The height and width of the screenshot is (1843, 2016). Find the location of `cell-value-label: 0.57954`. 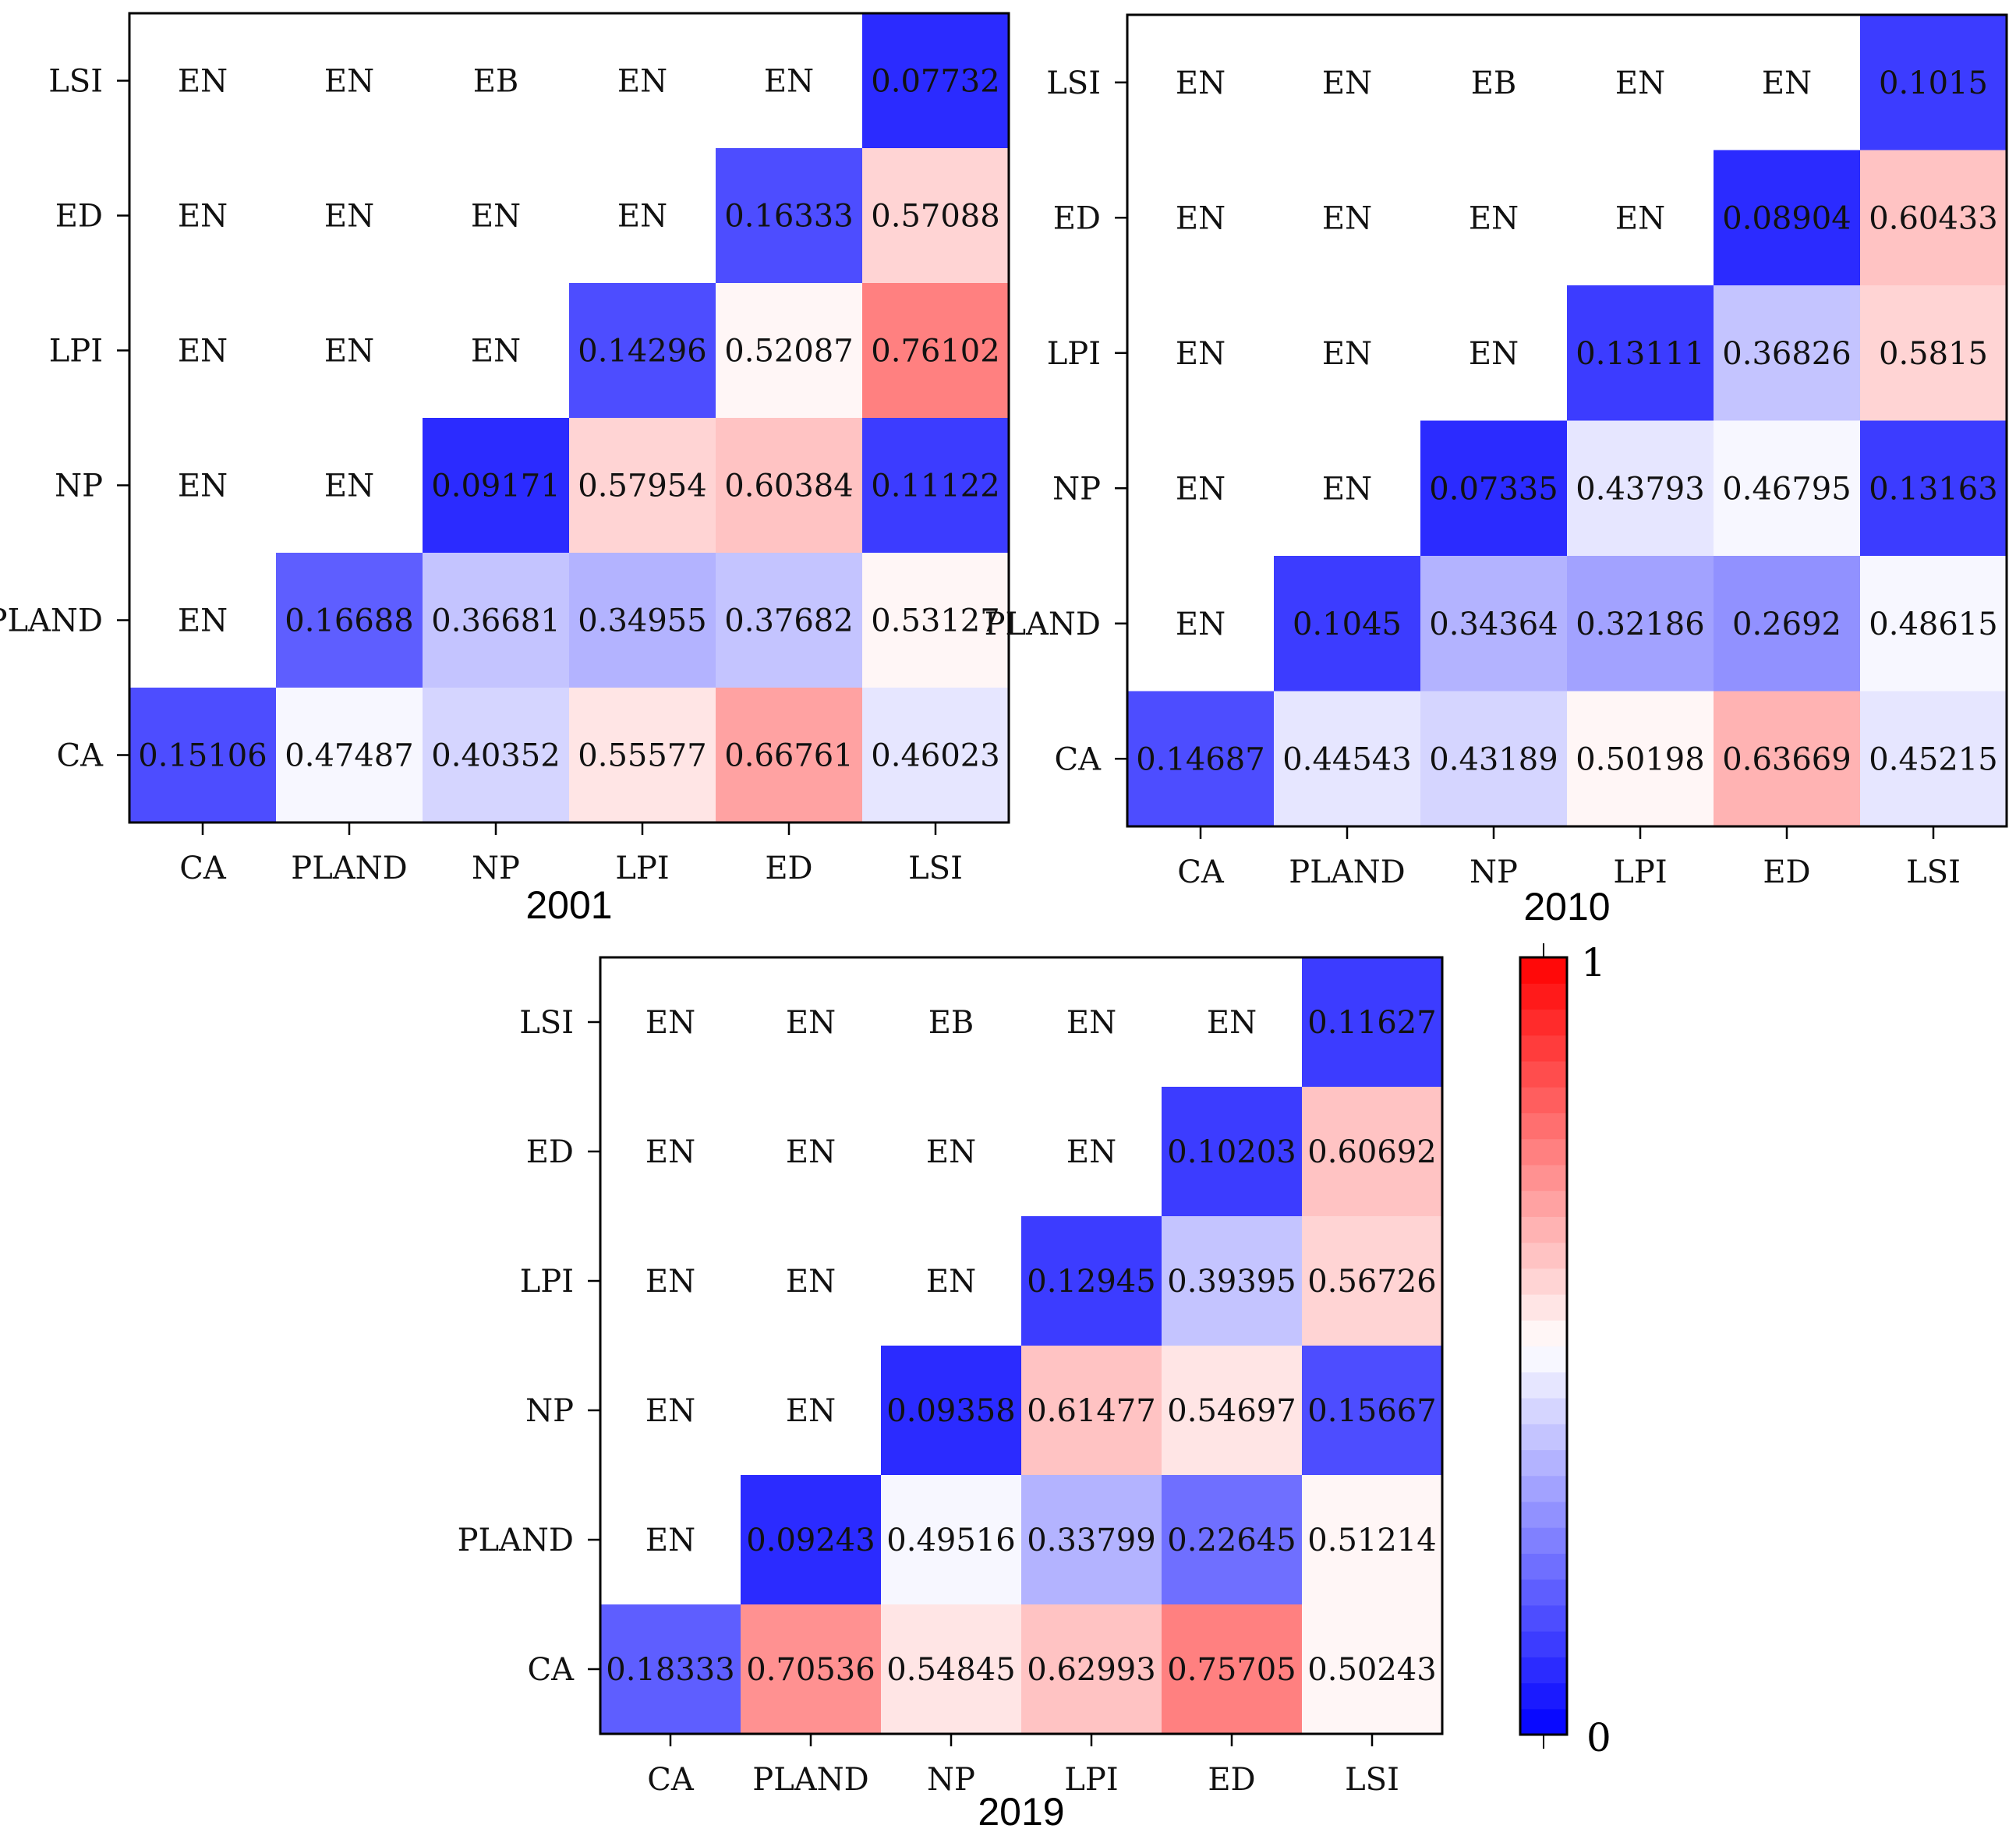

cell-value-label: 0.57954 is located at coordinates (642, 486).